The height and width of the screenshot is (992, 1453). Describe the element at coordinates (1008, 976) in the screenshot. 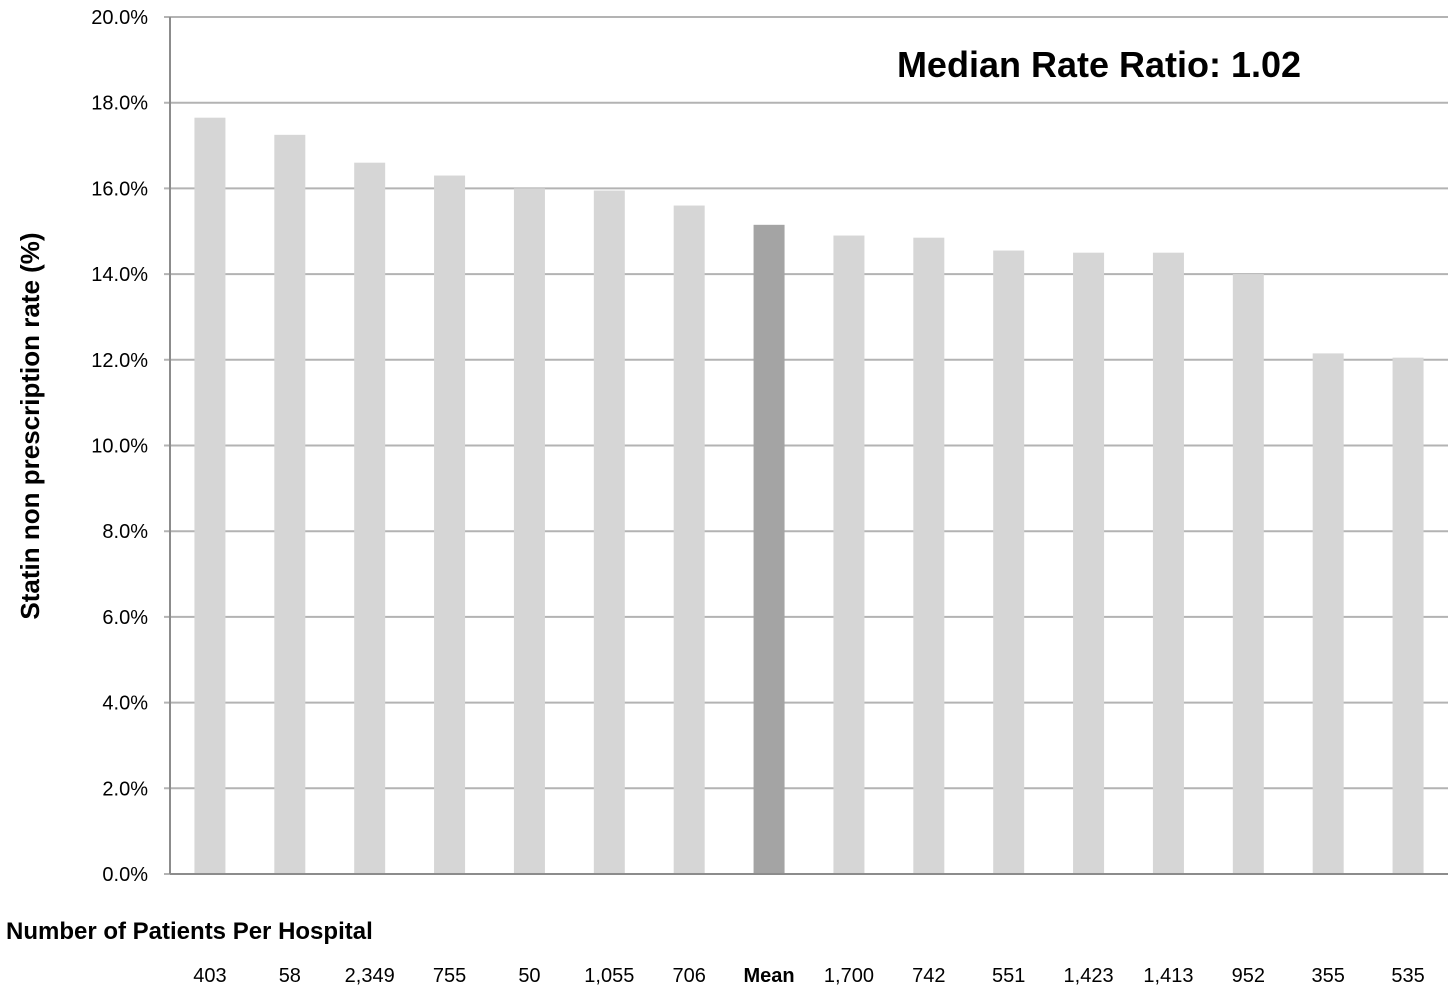

I see `x-category-label: 551` at that location.